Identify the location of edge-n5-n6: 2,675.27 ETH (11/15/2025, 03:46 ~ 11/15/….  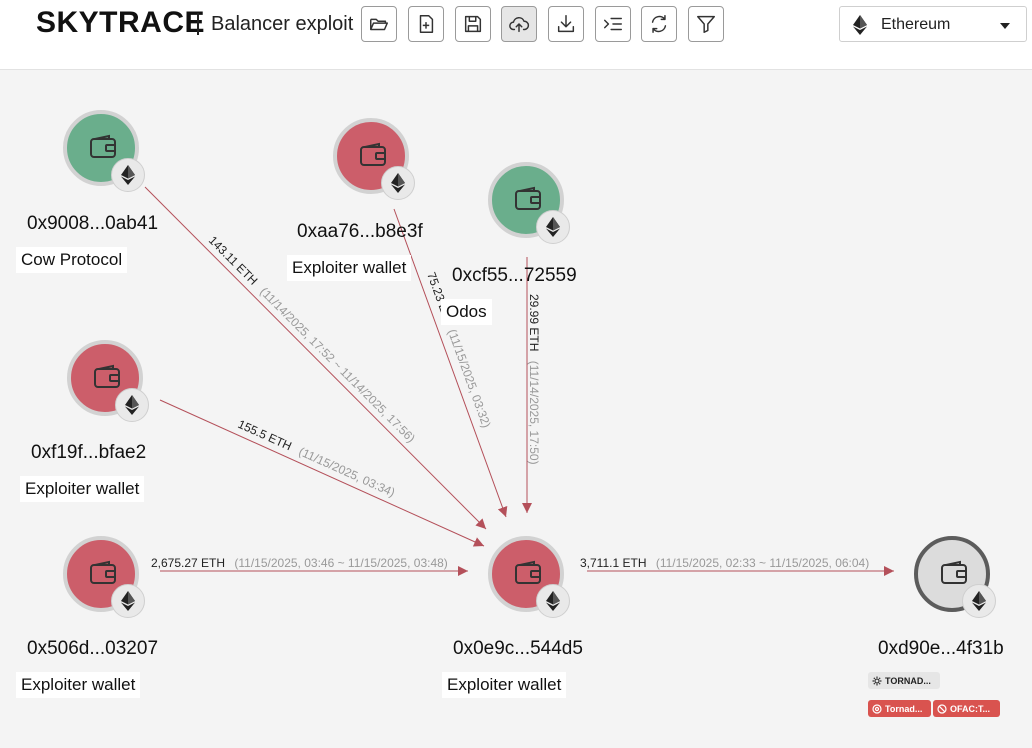
(309, 566).